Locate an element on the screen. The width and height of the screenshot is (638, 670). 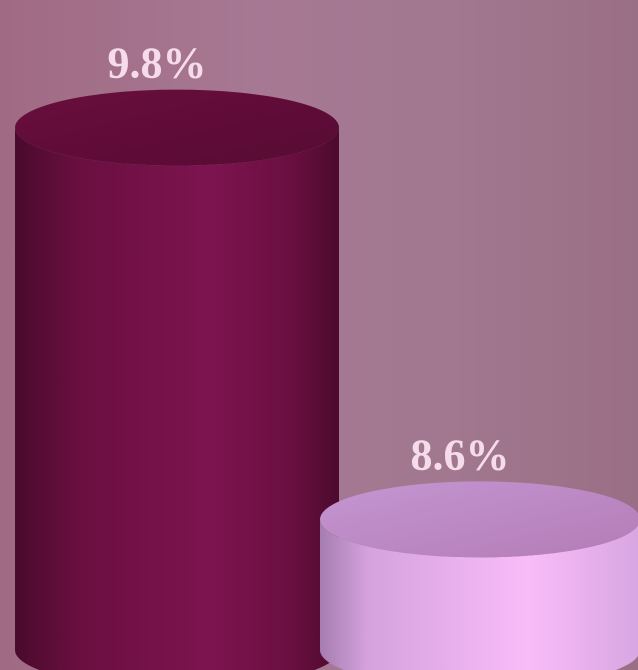
data-label-1: 8.6% is located at coordinates (460, 454).